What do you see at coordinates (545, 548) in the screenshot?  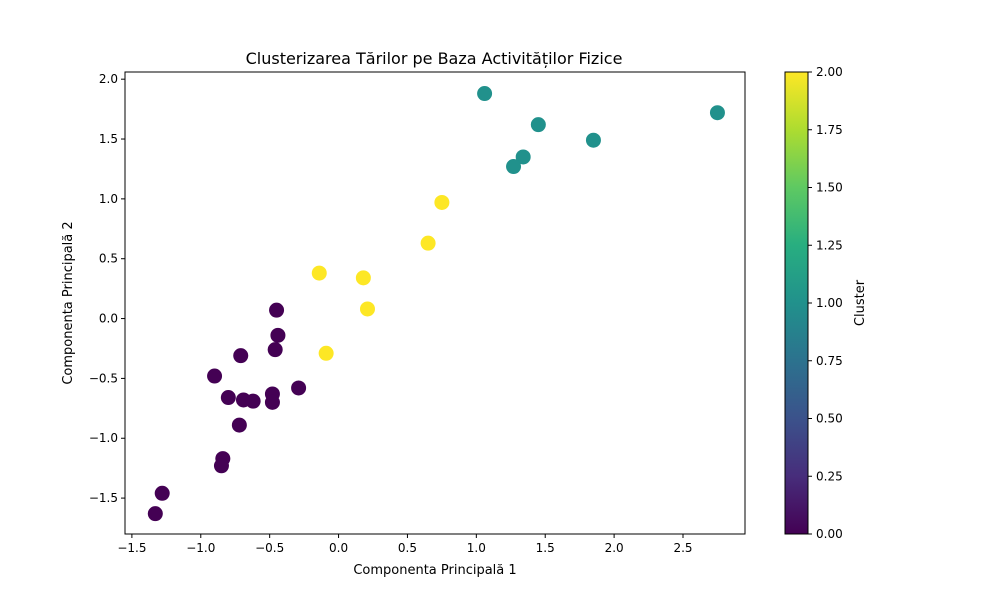 I see `x-tick-label: 1.5` at bounding box center [545, 548].